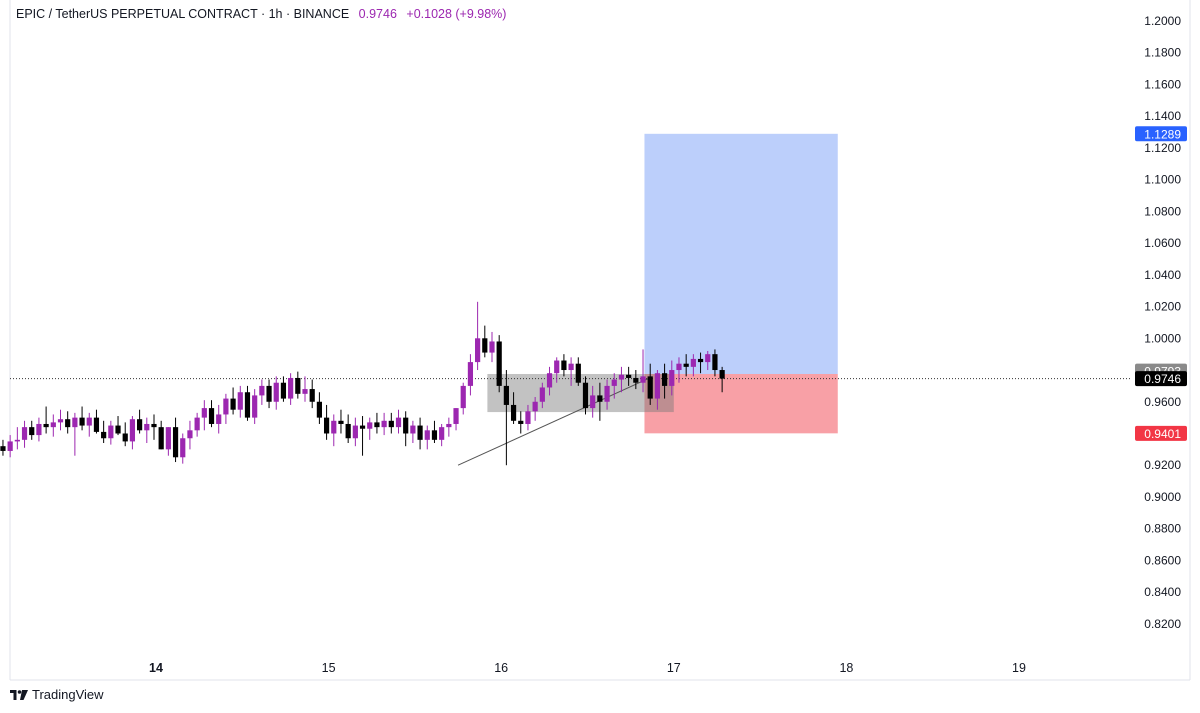 The image size is (1200, 713). What do you see at coordinates (329, 668) in the screenshot?
I see `x-tick-label: 15` at bounding box center [329, 668].